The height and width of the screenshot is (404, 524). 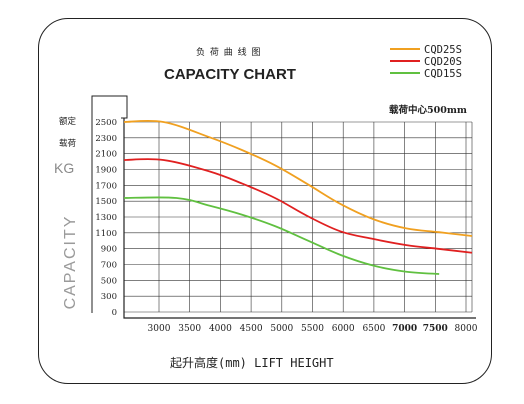 I want to click on x-tick-label: 7500, so click(x=435, y=329).